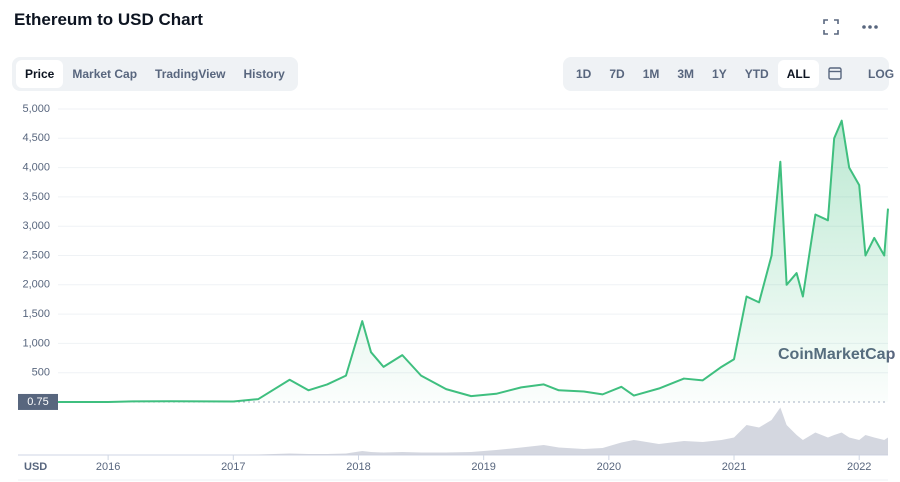 This screenshot has height=482, width=900. I want to click on y-tick-label: 4,500, so click(36, 138).